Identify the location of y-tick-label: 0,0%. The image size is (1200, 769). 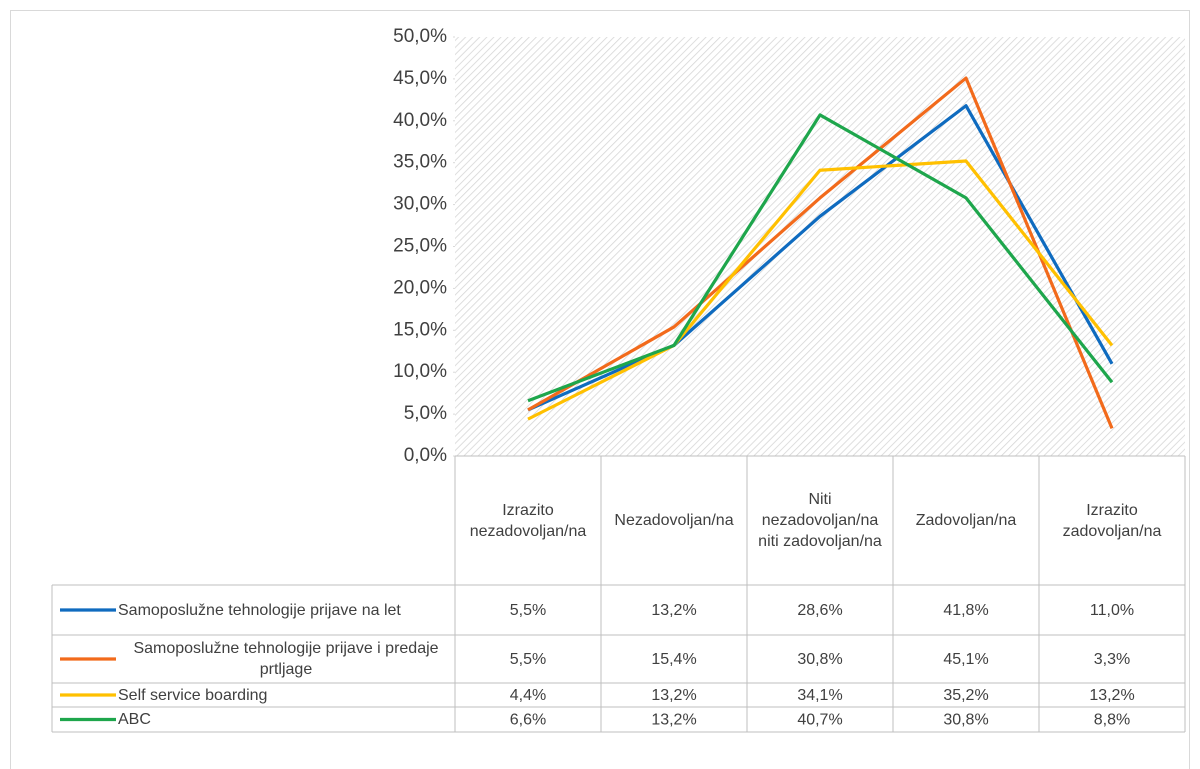
(425, 455).